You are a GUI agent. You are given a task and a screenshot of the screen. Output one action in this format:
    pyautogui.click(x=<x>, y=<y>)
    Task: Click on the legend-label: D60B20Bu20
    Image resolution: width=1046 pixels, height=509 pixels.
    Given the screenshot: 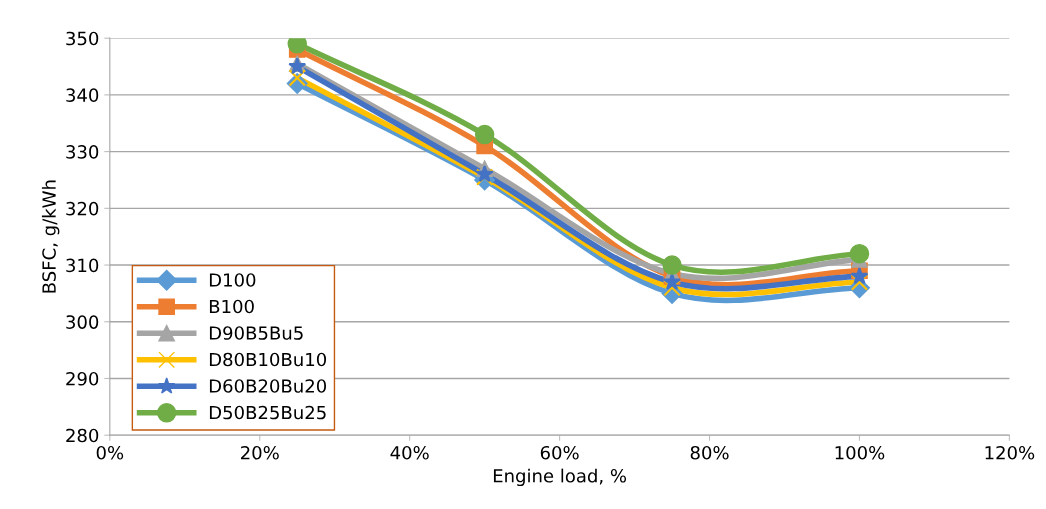 What is the action you would take?
    pyautogui.click(x=268, y=386)
    